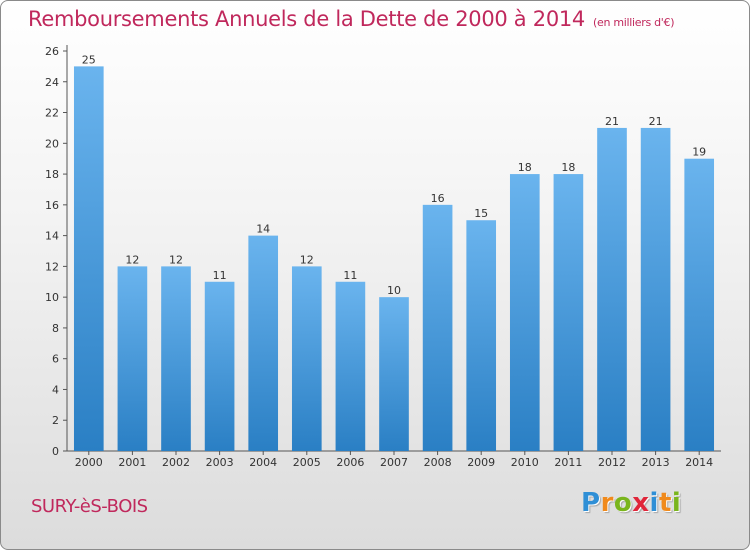 The width and height of the screenshot is (750, 550). What do you see at coordinates (350, 366) in the screenshot?
I see `bar-2006` at bounding box center [350, 366].